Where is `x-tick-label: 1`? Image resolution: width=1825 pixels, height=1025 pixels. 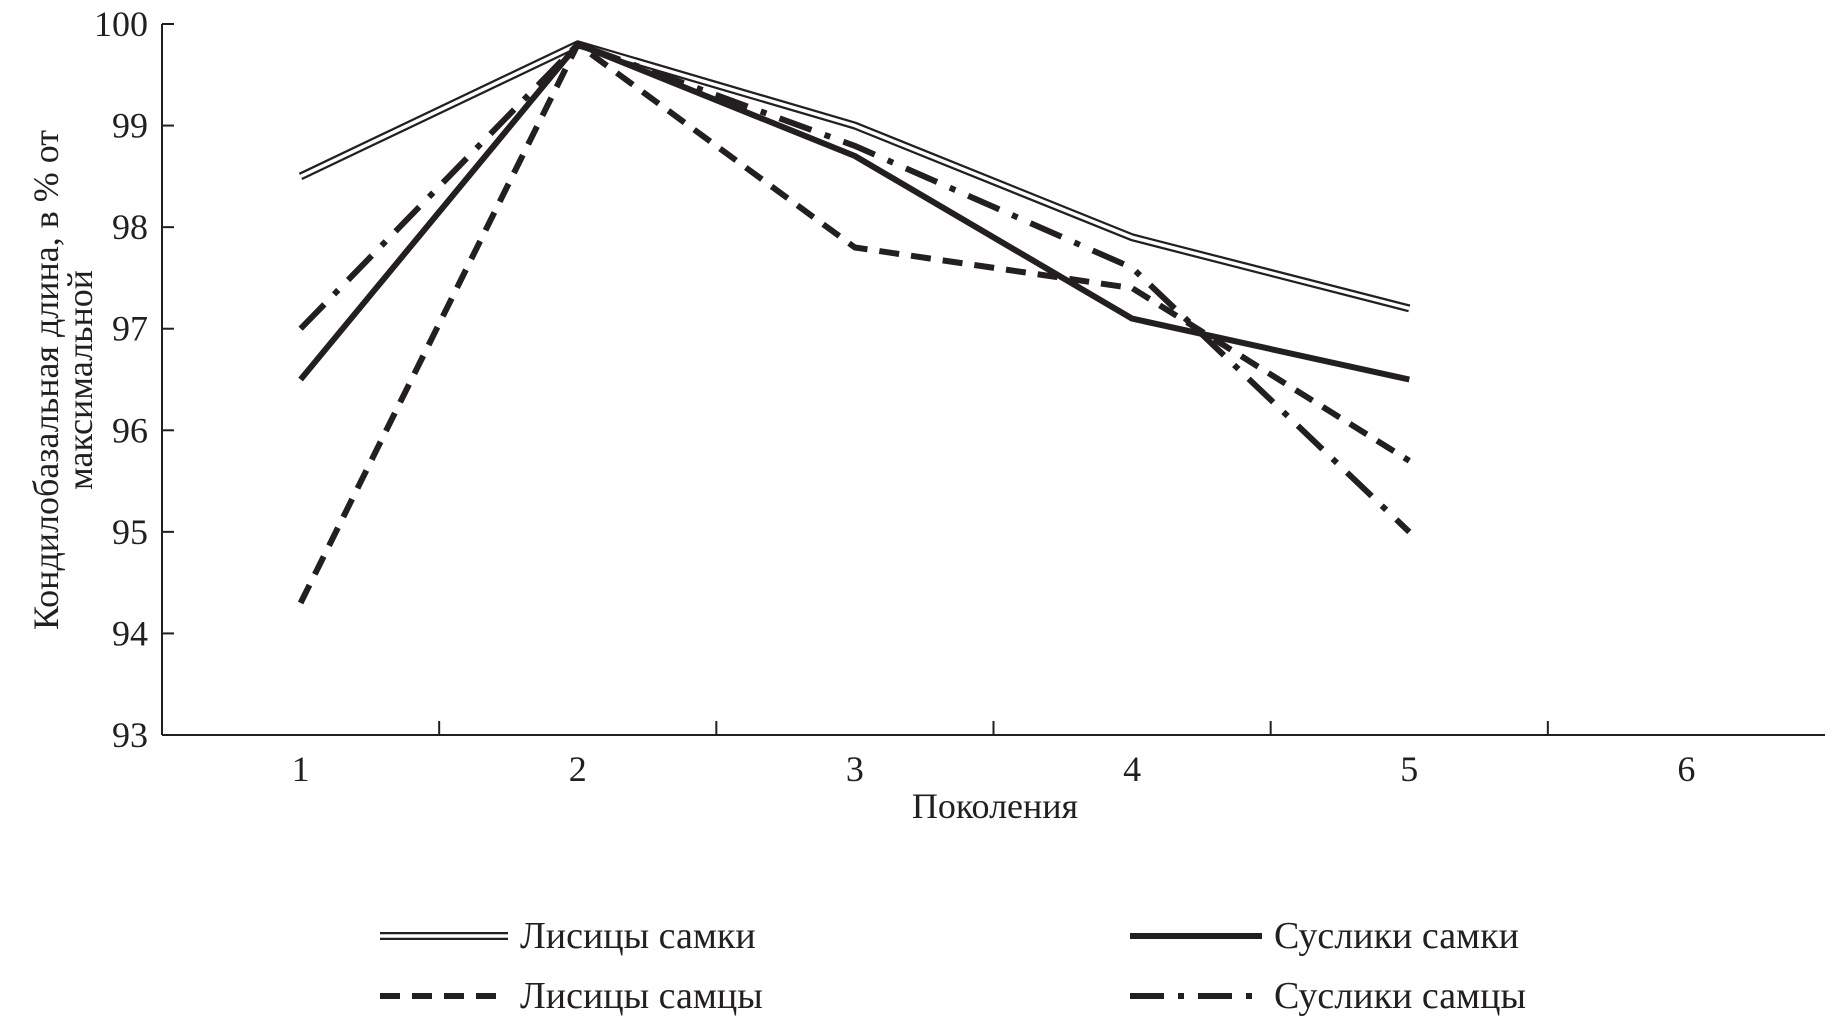 x-tick-label: 1 is located at coordinates (301, 769).